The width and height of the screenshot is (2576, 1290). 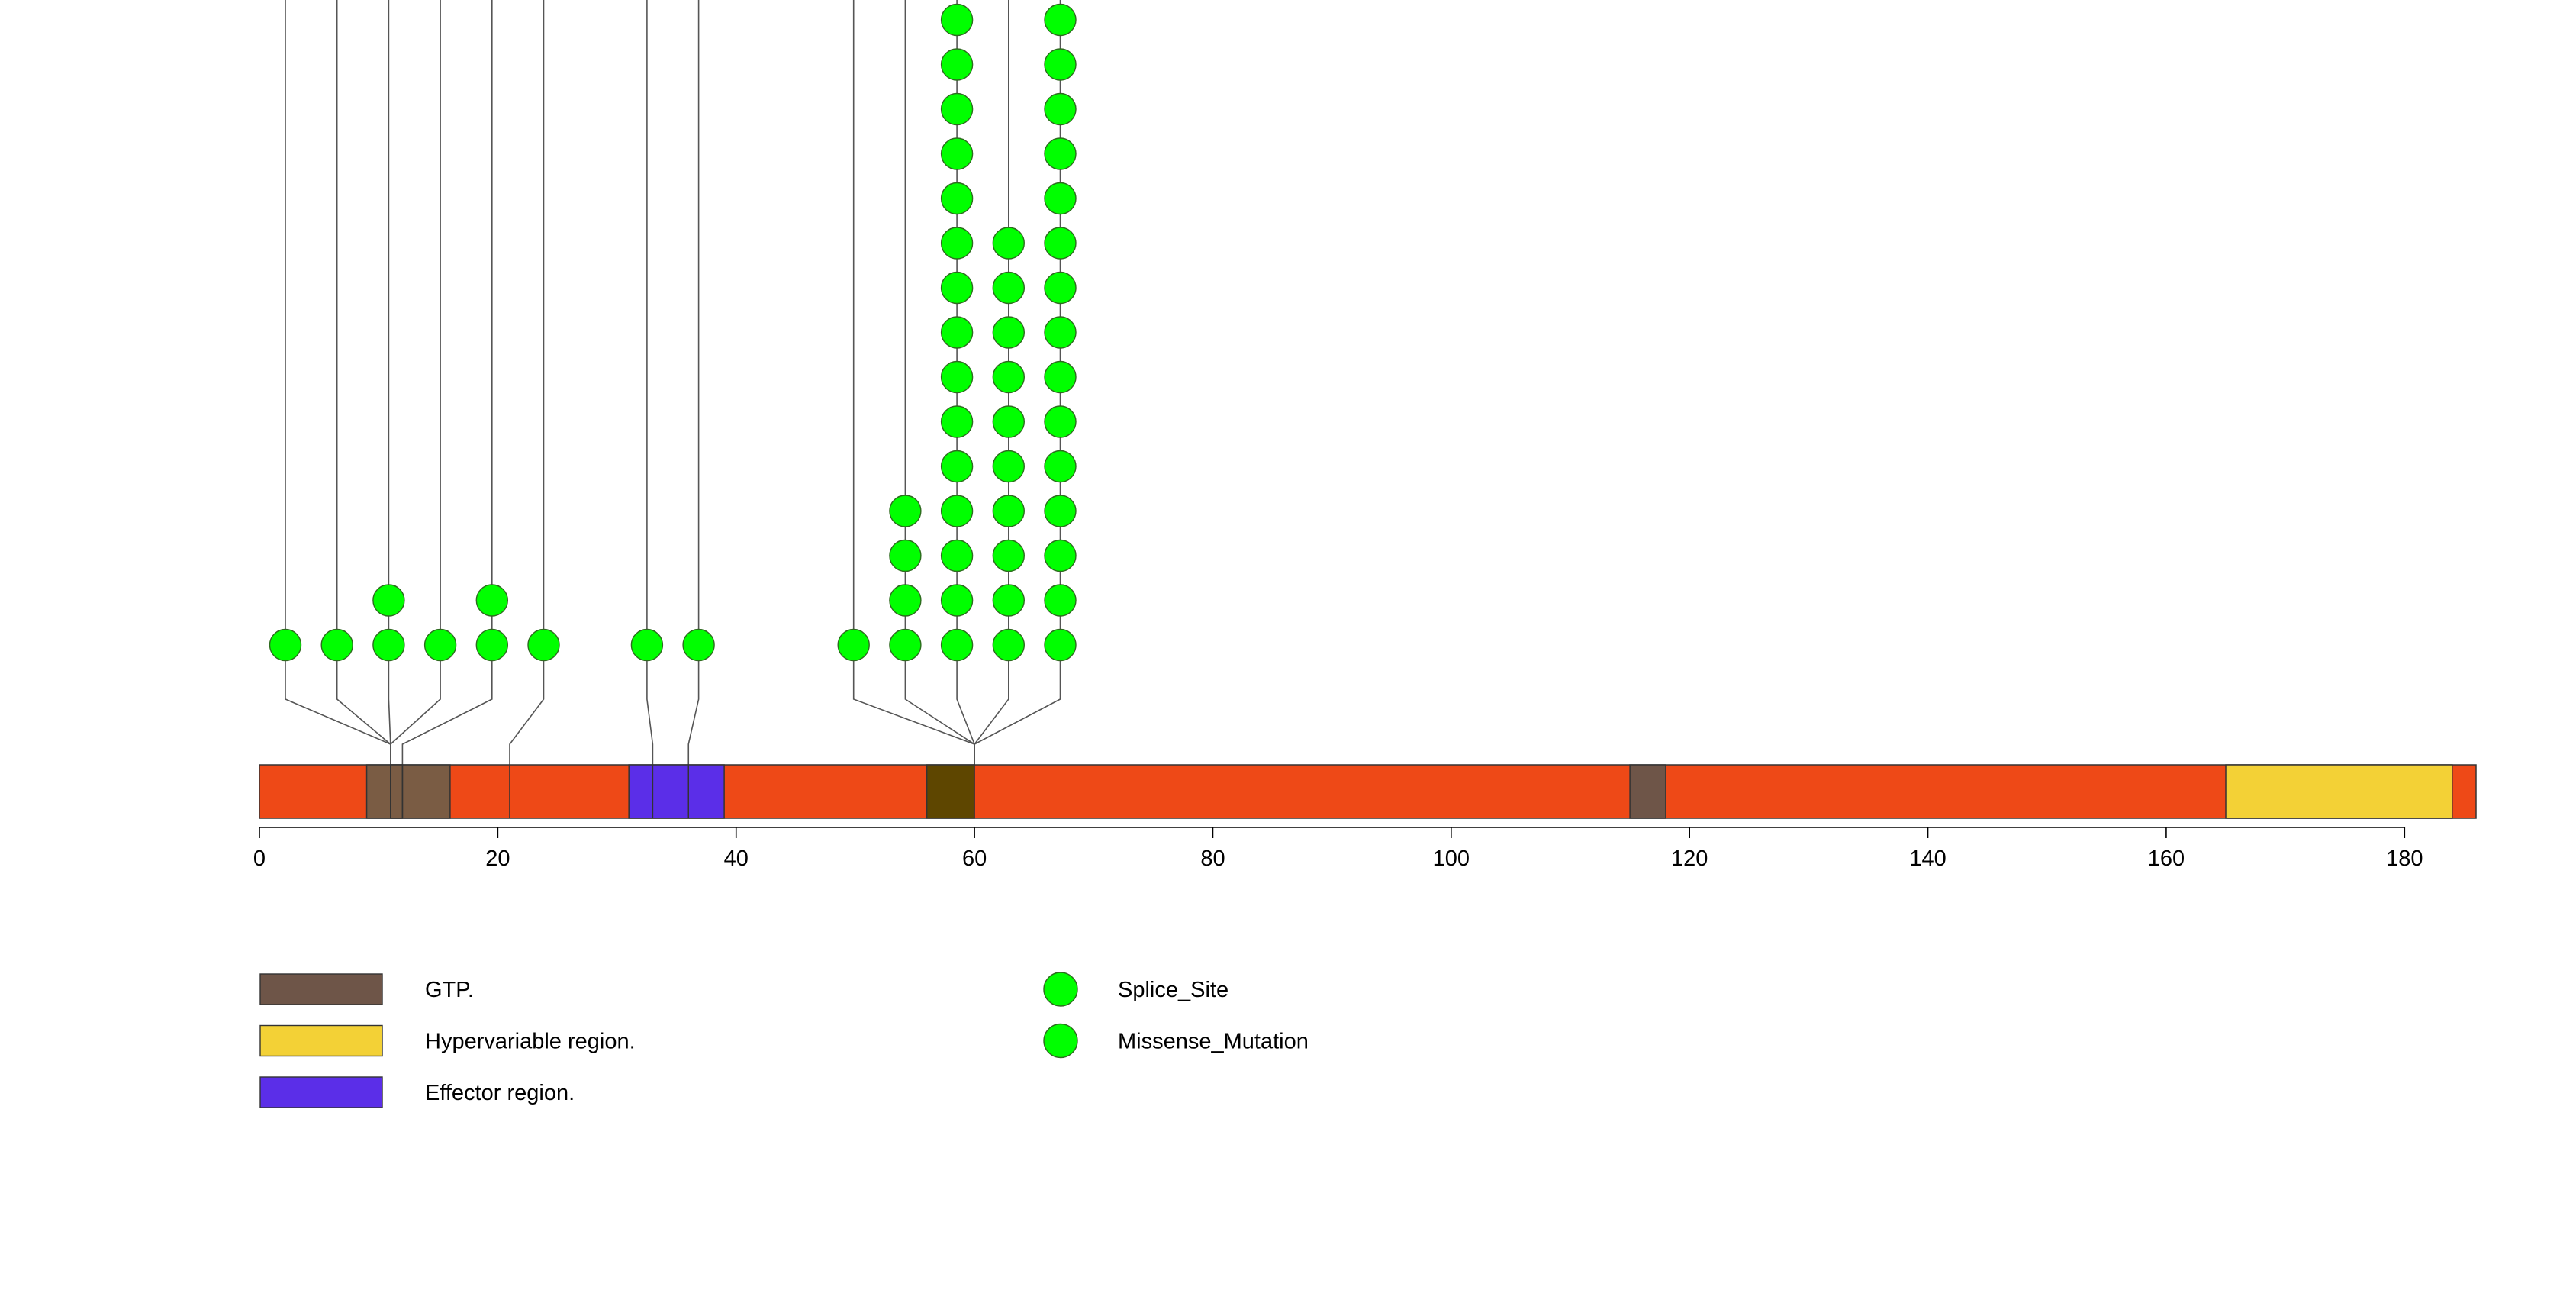 What do you see at coordinates (259, 859) in the screenshot?
I see `x-tick-label: 0` at bounding box center [259, 859].